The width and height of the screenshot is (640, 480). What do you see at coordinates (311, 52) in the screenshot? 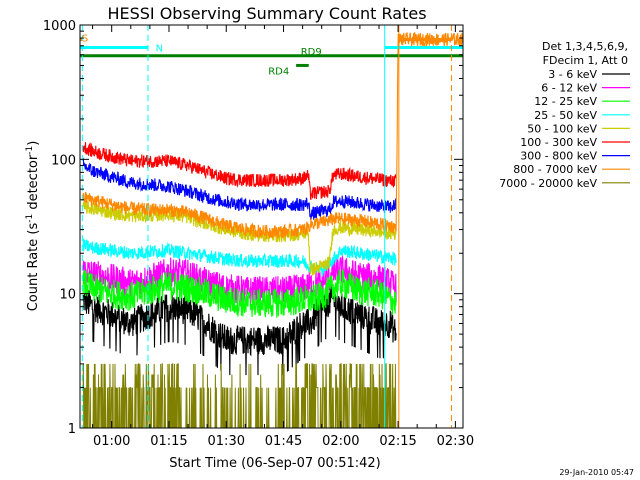
I see `flag-label-rd9: RD9` at bounding box center [311, 52].